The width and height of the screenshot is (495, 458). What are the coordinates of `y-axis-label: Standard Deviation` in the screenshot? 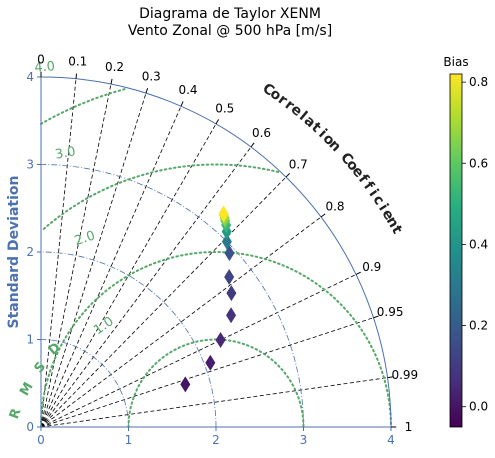 It's located at (14, 251).